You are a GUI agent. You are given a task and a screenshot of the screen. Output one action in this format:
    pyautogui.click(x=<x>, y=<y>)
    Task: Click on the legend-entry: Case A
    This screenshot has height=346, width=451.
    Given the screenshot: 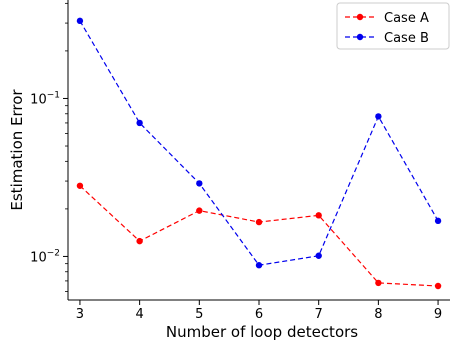 What is the action you would take?
    pyautogui.click(x=387, y=18)
    